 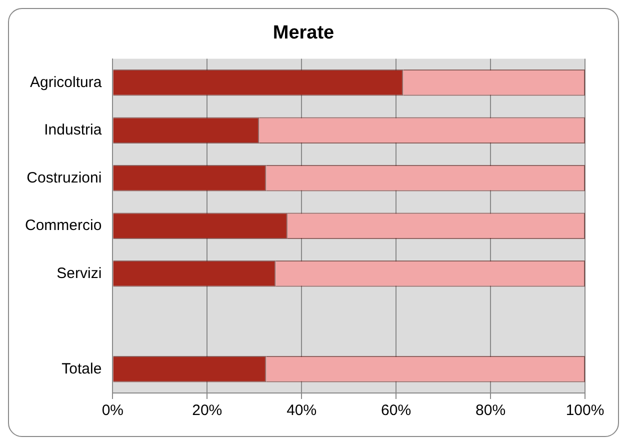 What do you see at coordinates (82, 369) in the screenshot?
I see `y-tick-label: Totale` at bounding box center [82, 369].